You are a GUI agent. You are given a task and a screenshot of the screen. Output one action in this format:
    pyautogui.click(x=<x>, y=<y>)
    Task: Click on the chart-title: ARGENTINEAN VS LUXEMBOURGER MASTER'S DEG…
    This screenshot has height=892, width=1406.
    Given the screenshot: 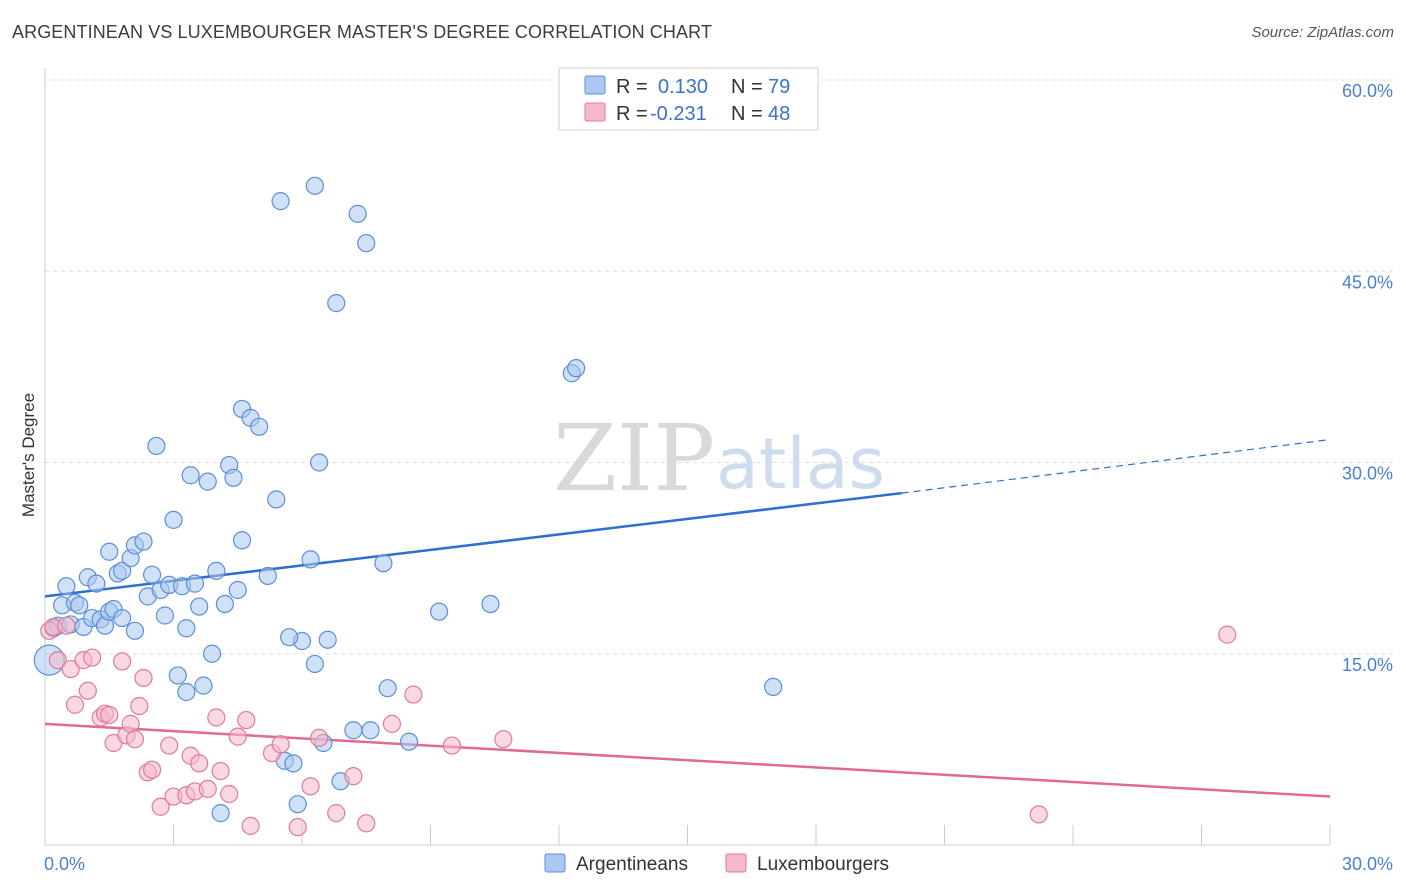 What is the action you would take?
    pyautogui.click(x=362, y=32)
    